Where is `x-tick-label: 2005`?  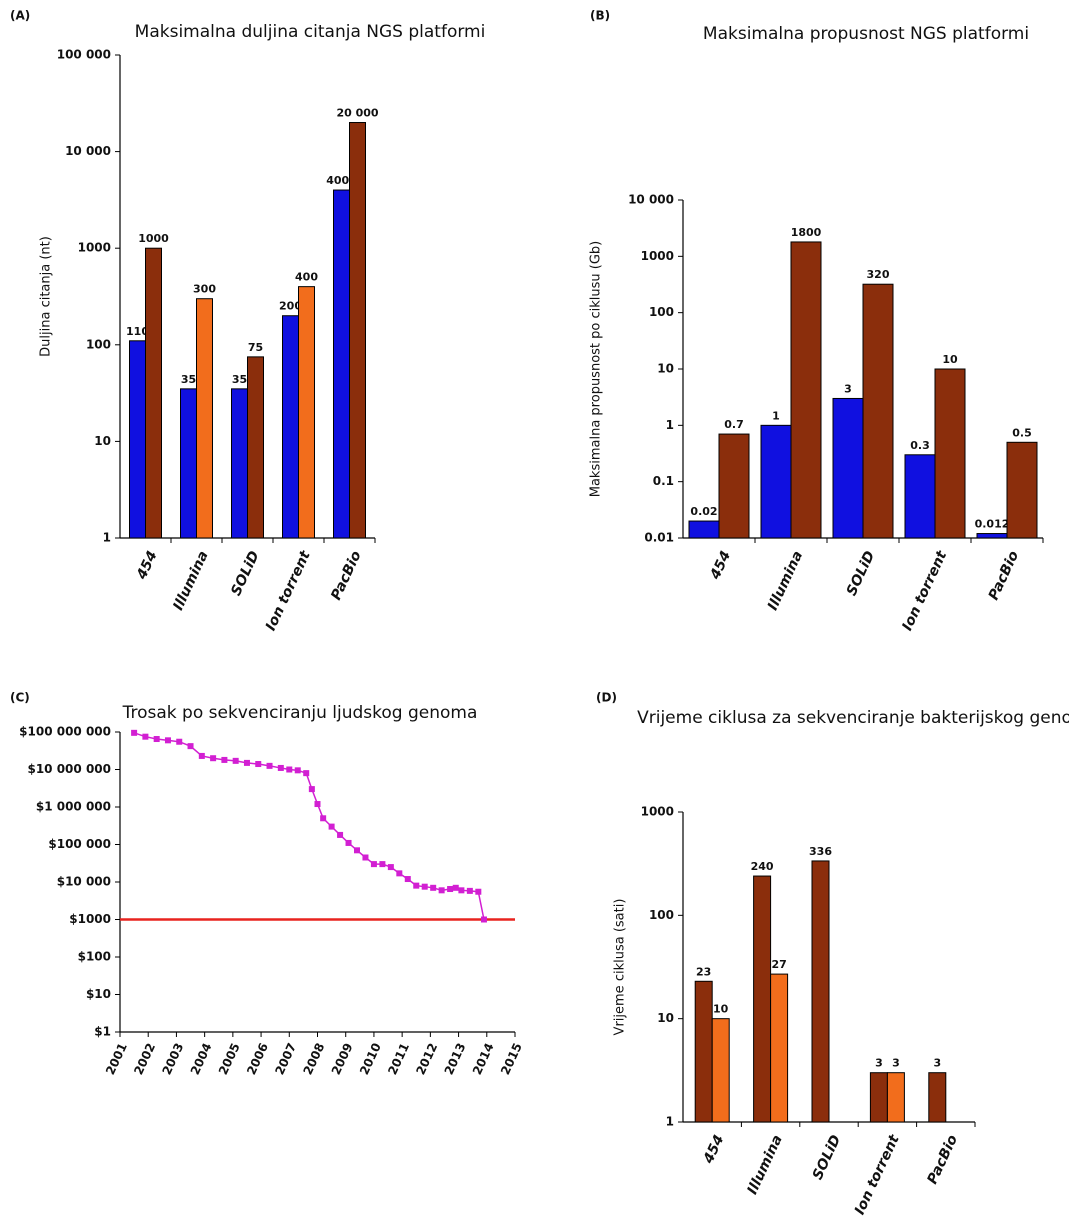 x-tick-label: 2005 is located at coordinates (229, 1059).